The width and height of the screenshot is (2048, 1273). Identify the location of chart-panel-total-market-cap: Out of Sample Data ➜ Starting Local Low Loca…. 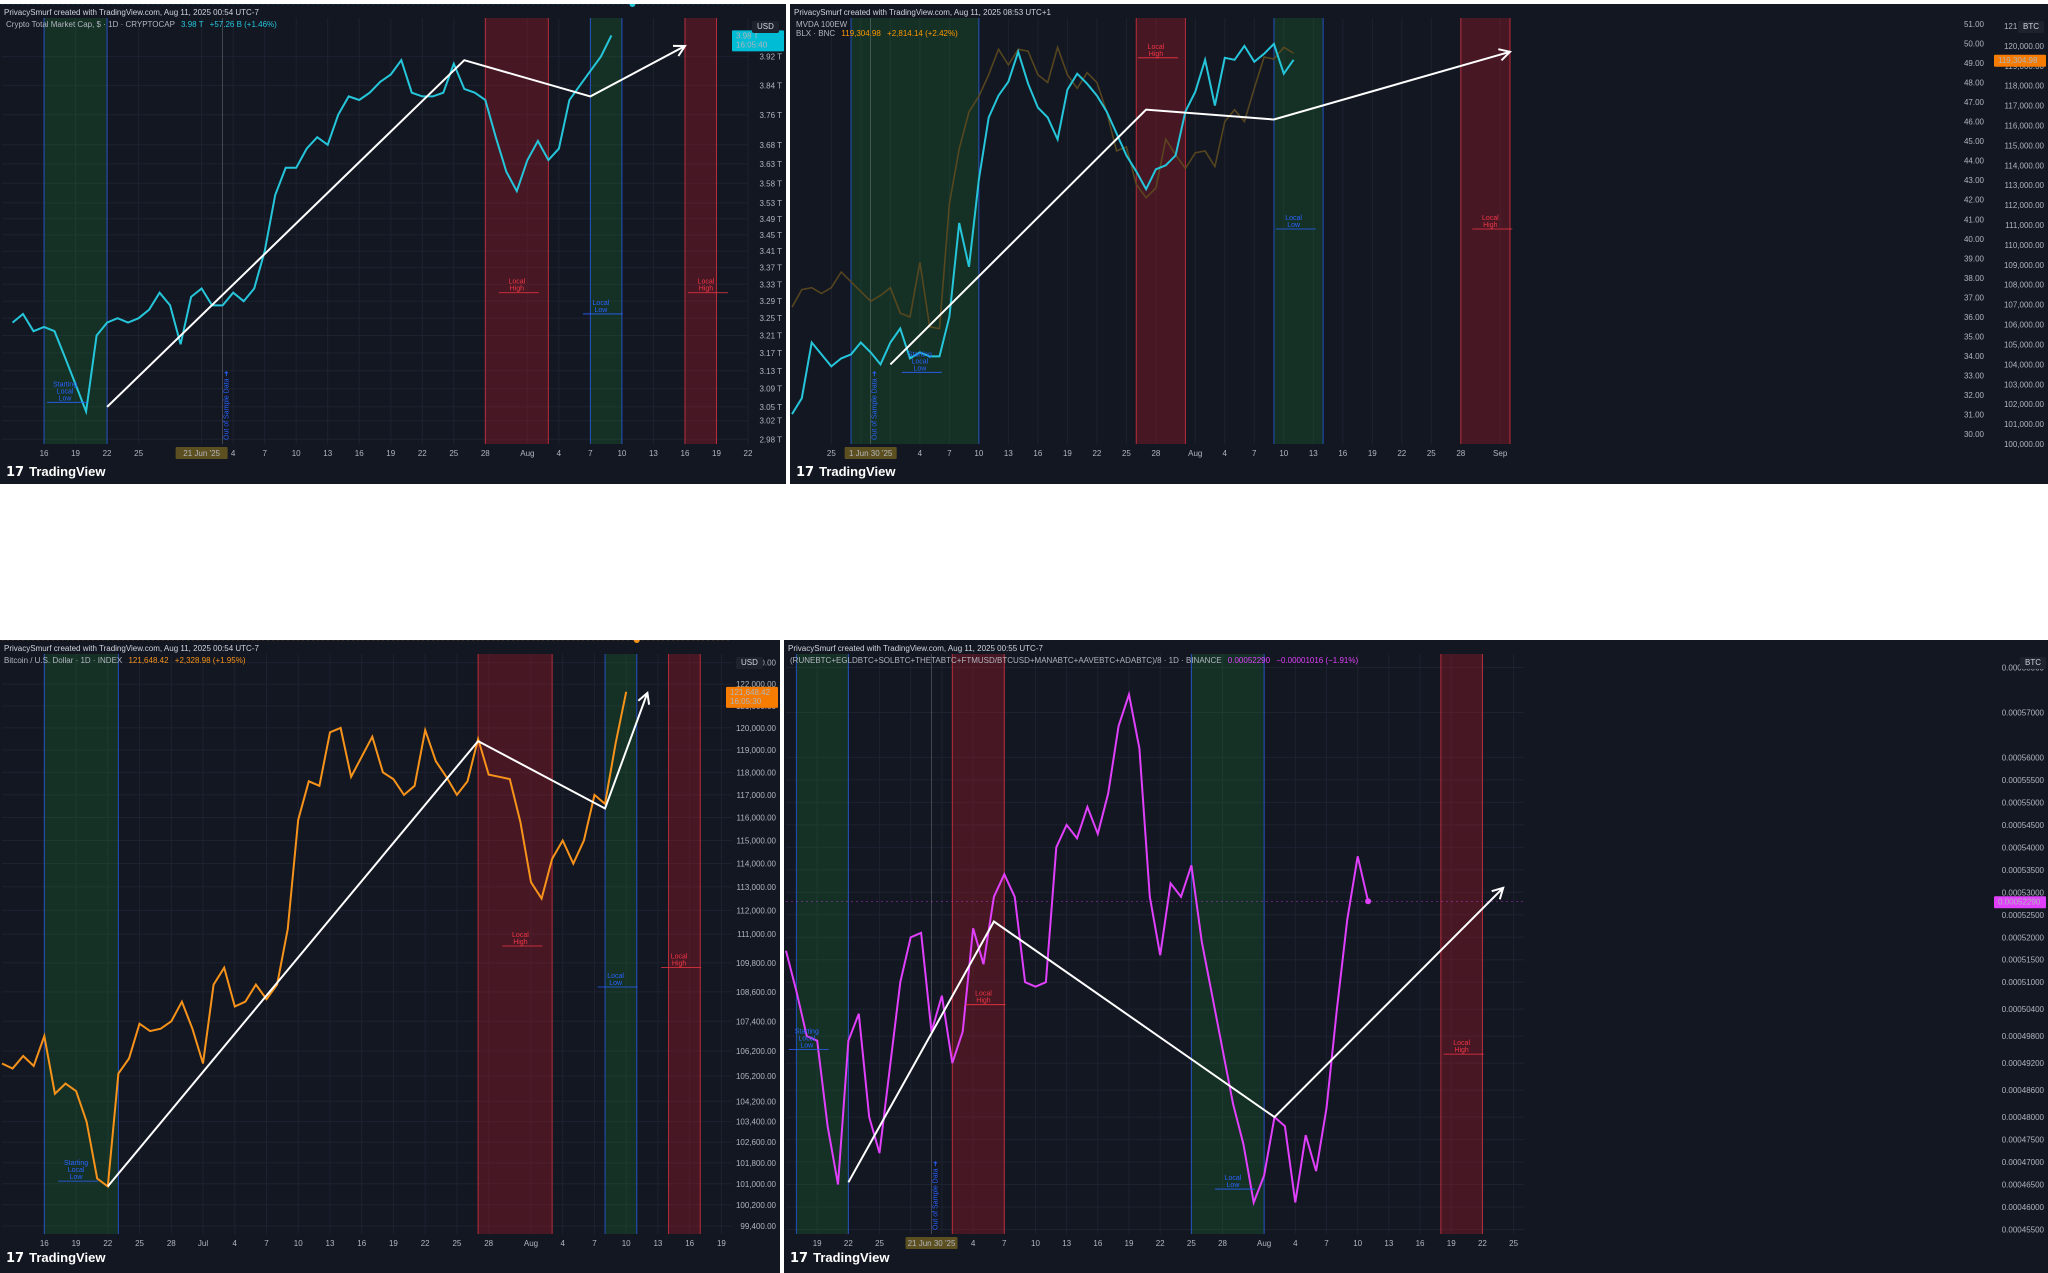
(393, 244).